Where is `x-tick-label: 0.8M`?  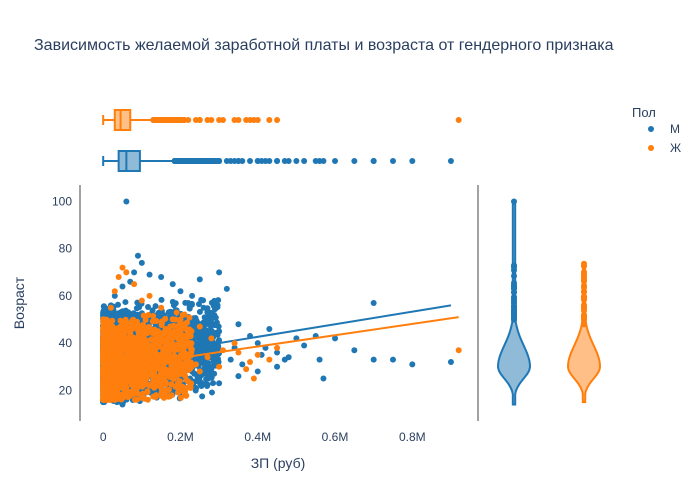
x-tick-label: 0.8M is located at coordinates (412, 437).